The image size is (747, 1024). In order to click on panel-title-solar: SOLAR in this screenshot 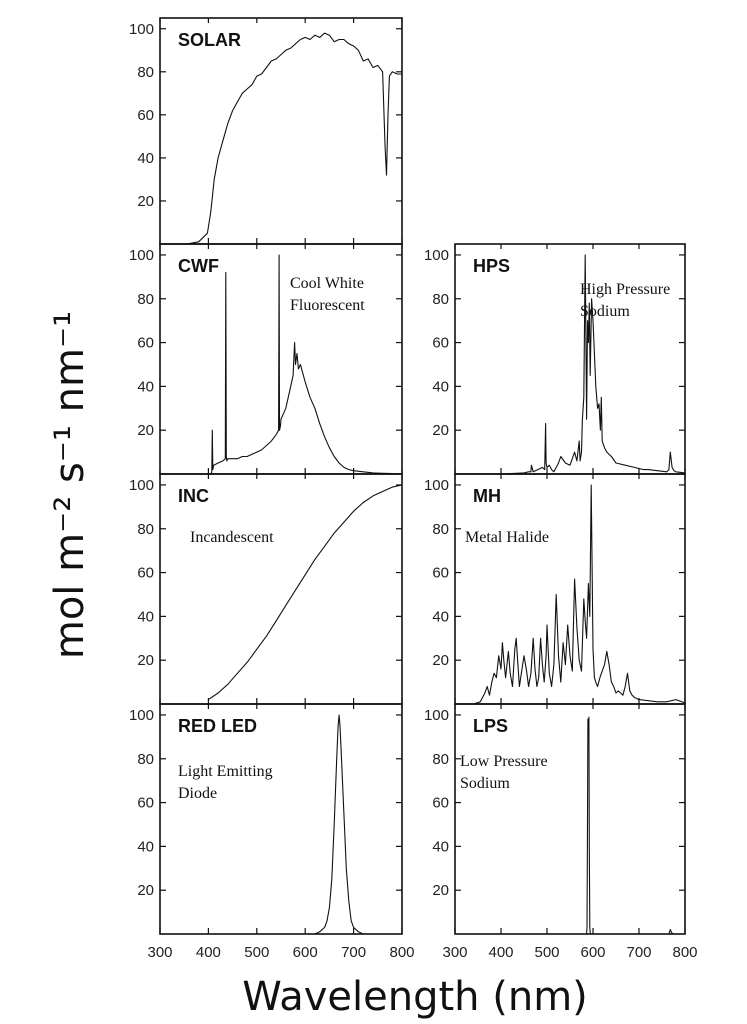, I will do `click(209, 40)`.